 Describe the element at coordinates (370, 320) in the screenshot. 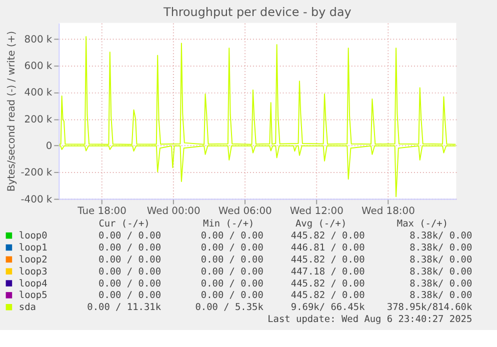

I see `text: Last update: Wed Aug 6 23:40:27 2025` at that location.